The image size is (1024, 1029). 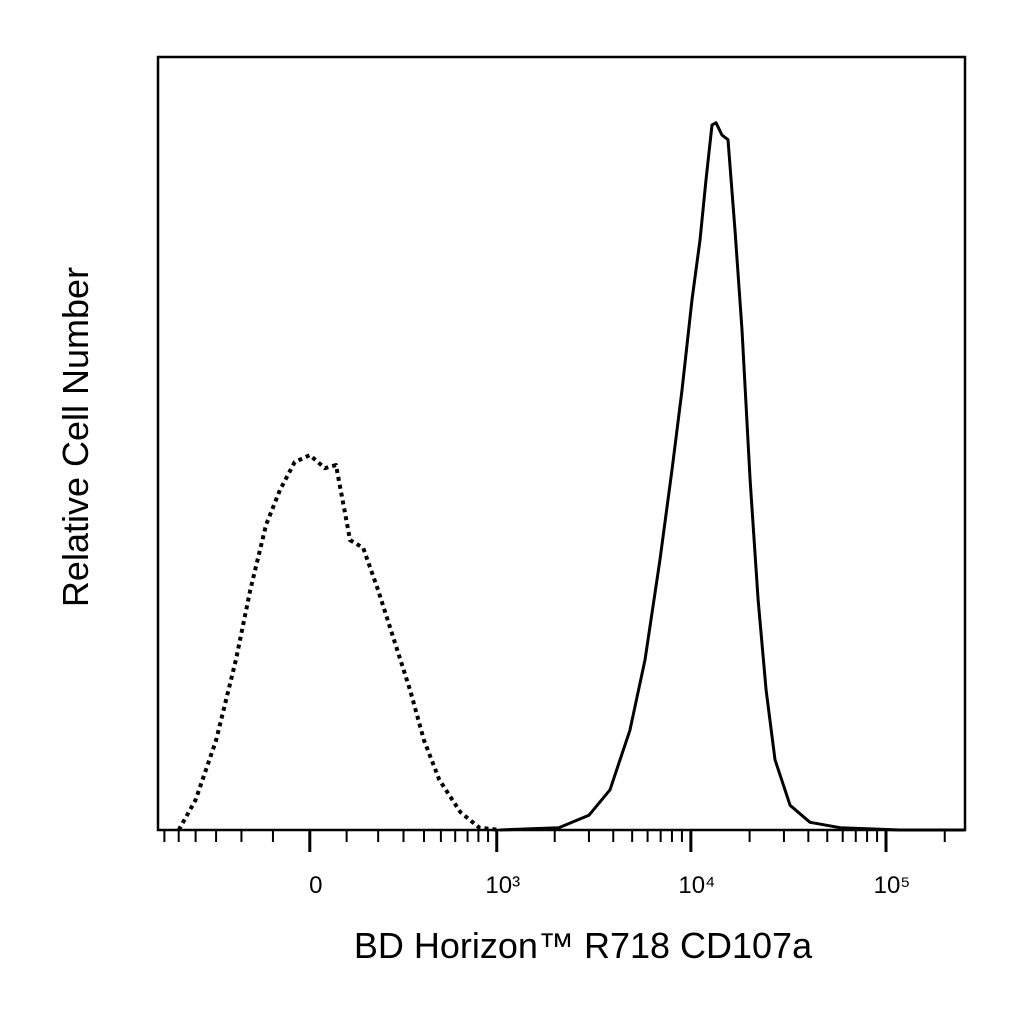 I want to click on histogram-line, so click(x=338, y=642).